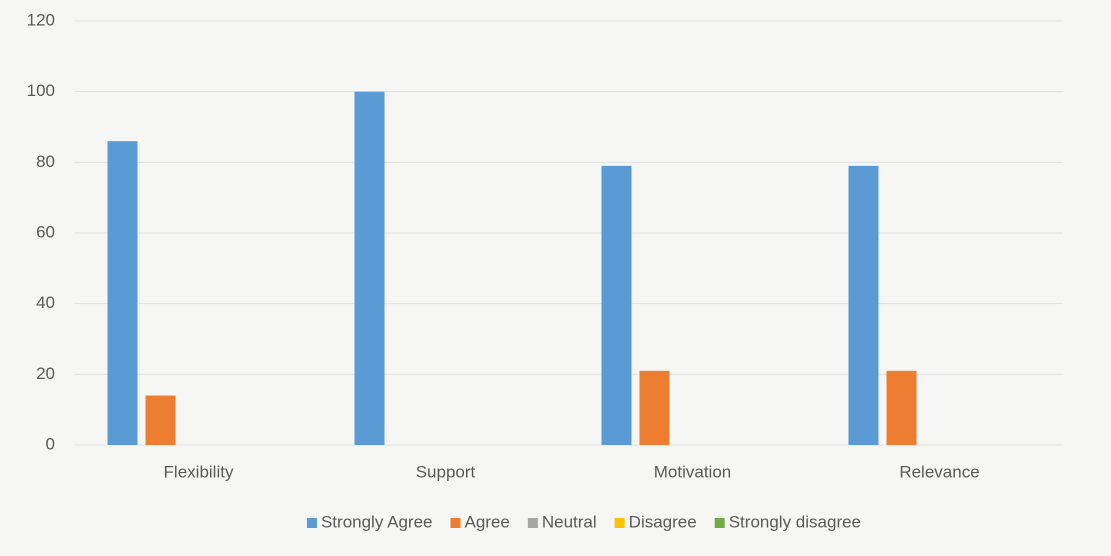 This screenshot has height=556, width=1111. What do you see at coordinates (377, 521) in the screenshot?
I see `legend-label: Strongly Agree` at bounding box center [377, 521].